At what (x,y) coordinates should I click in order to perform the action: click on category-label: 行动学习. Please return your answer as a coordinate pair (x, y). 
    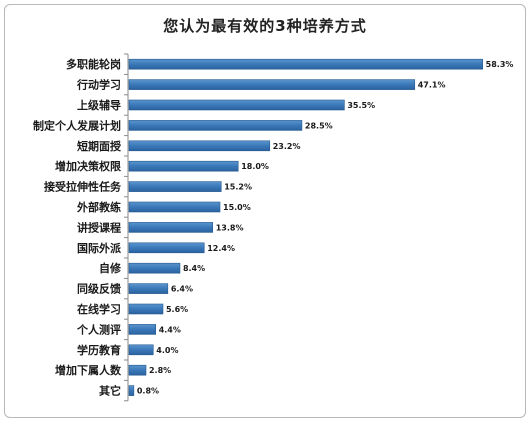
    Looking at the image, I should click on (98, 85).